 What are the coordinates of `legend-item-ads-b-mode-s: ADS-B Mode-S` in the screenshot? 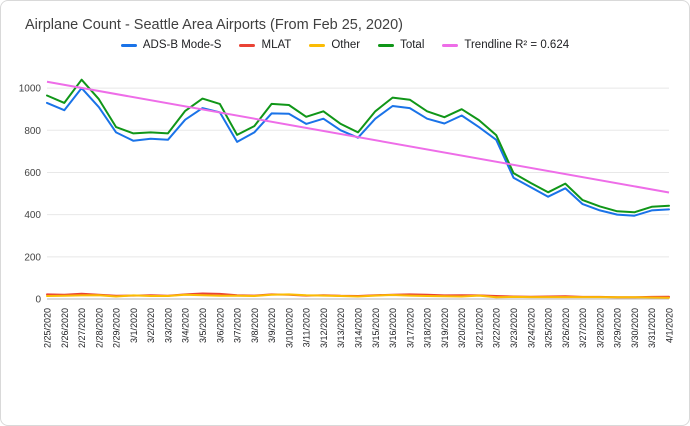 It's located at (171, 45).